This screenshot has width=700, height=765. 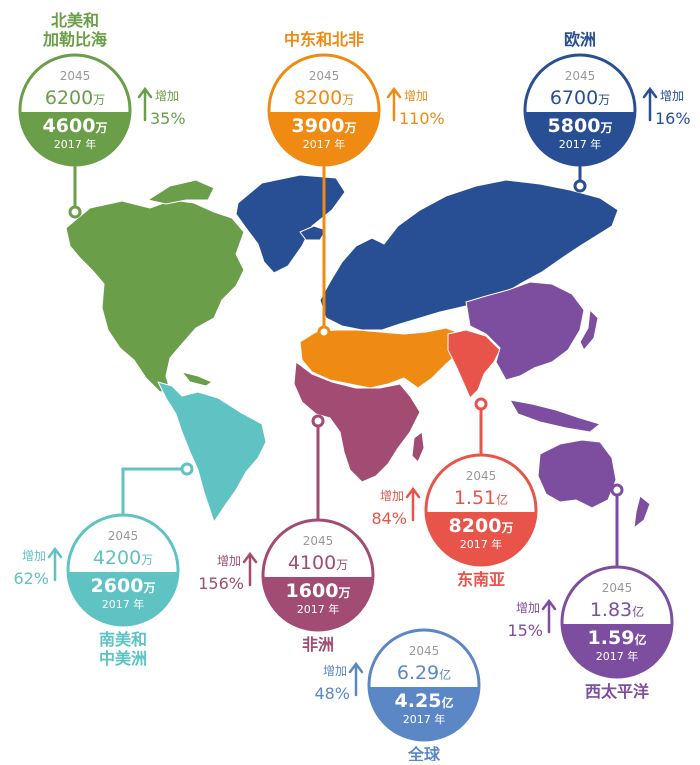 What do you see at coordinates (577, 474) in the screenshot?
I see `map-region-australia` at bounding box center [577, 474].